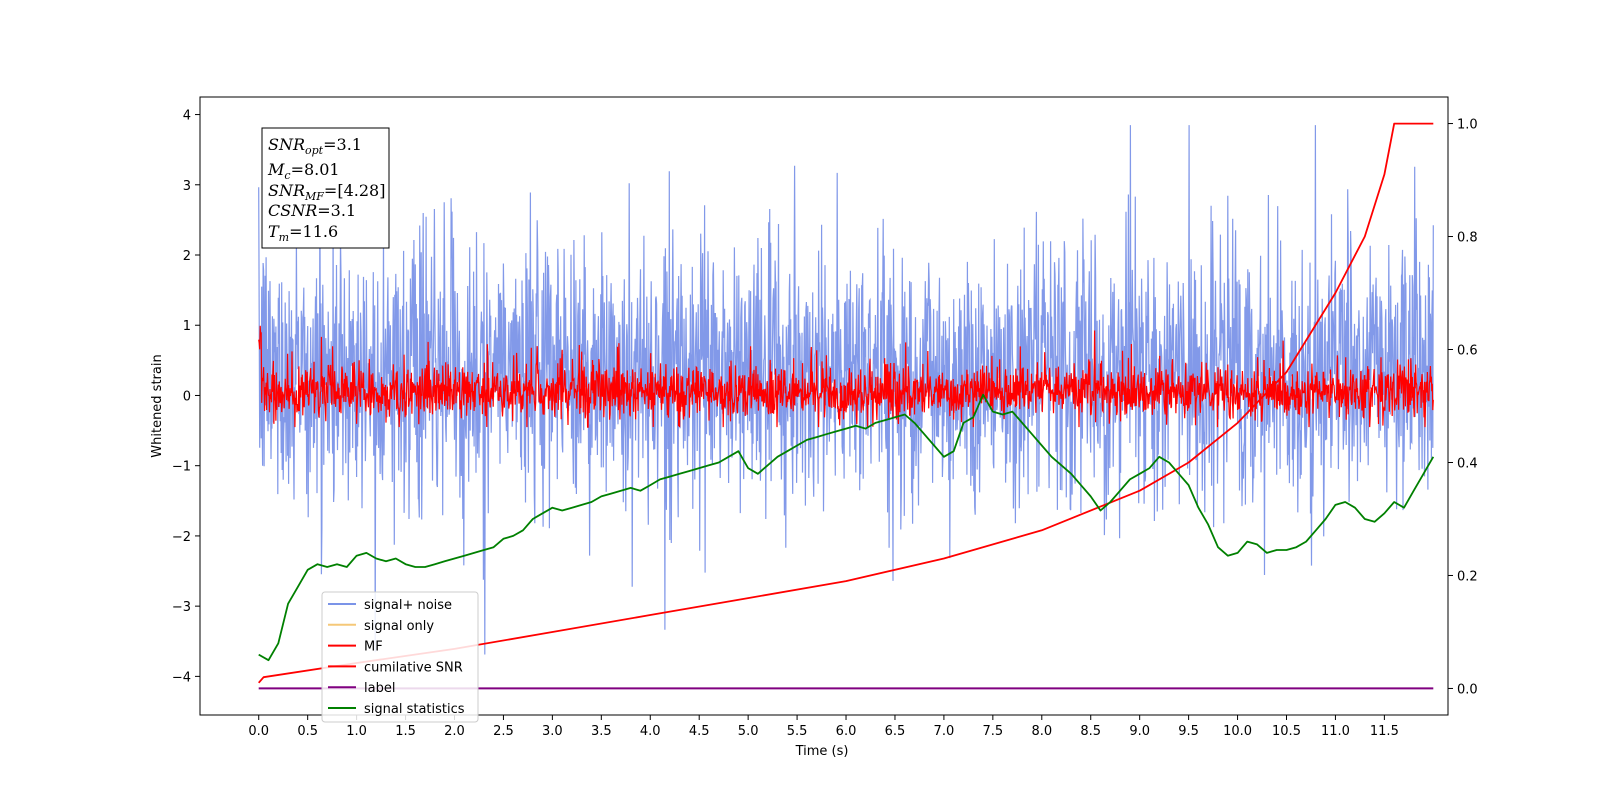  What do you see at coordinates (315, 146) in the screenshot?
I see `info-snr-opt: SNRopt=3.1` at bounding box center [315, 146].